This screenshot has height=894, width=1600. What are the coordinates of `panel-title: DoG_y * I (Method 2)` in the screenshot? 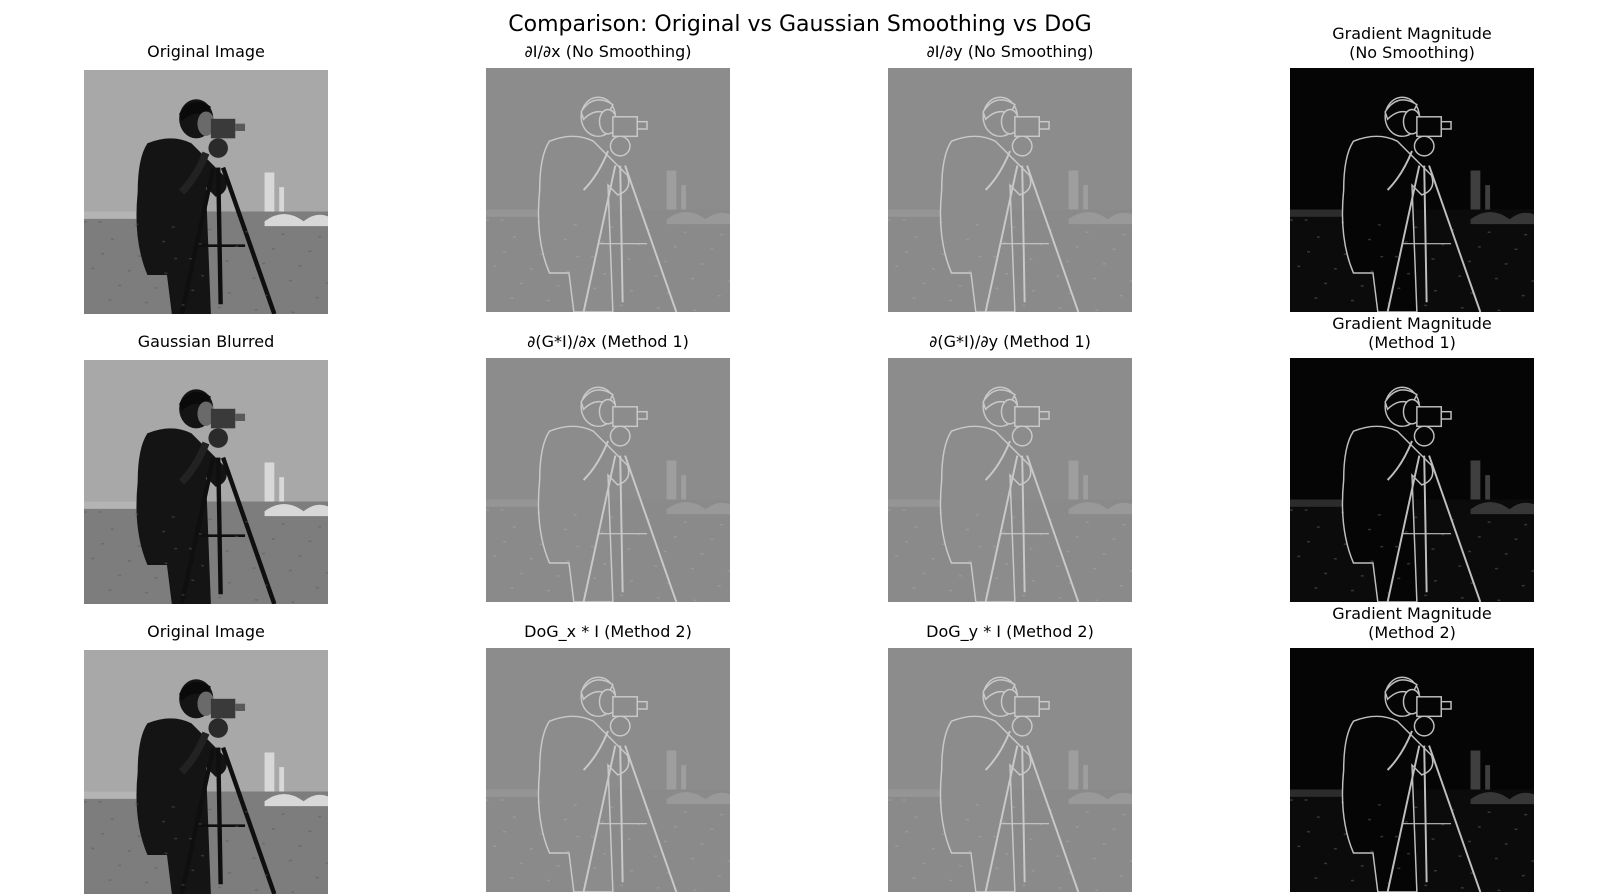 It's located at (1010, 631).